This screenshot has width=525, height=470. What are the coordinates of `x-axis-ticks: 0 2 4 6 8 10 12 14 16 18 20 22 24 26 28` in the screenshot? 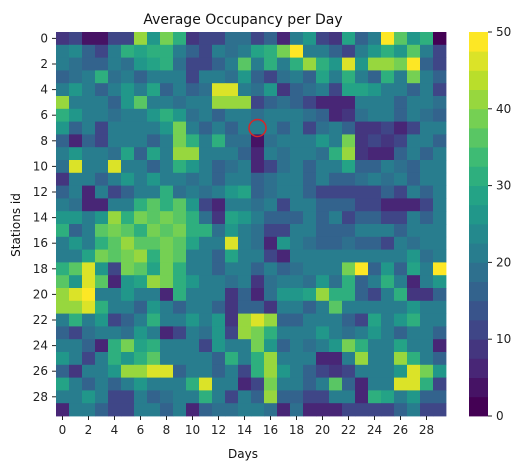 It's located at (246, 426).